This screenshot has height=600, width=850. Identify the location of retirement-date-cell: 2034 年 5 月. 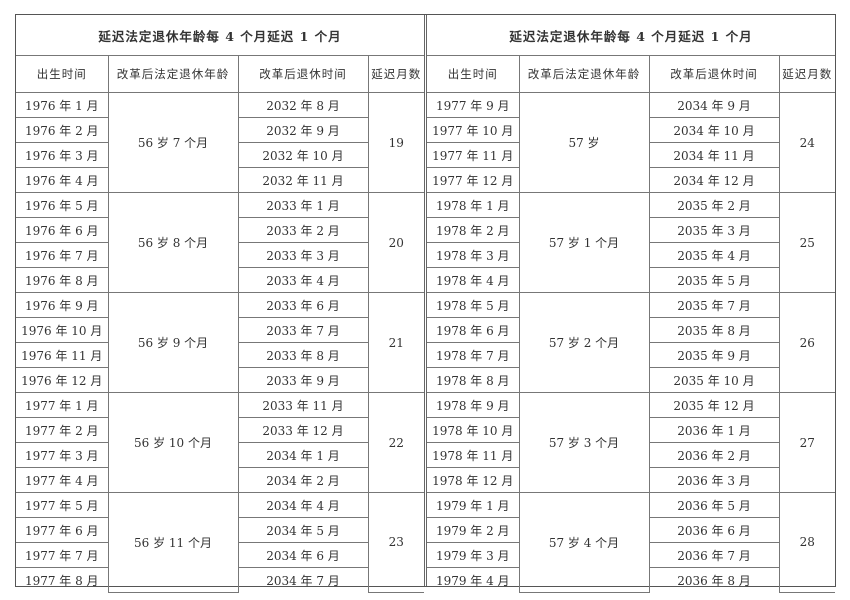
(302, 530).